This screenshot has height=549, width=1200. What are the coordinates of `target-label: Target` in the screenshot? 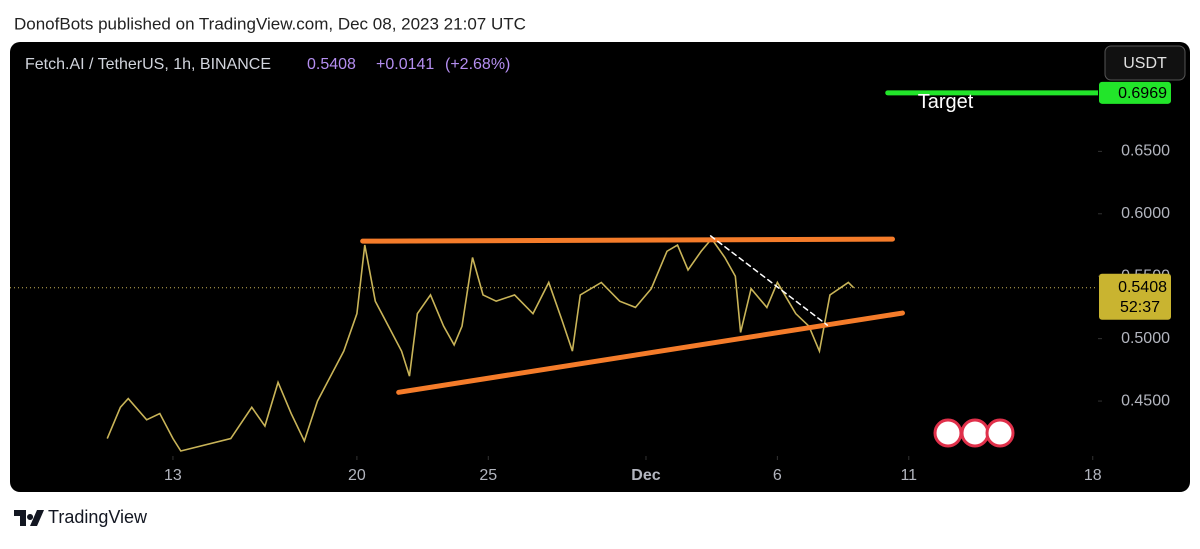 It's located at (946, 102).